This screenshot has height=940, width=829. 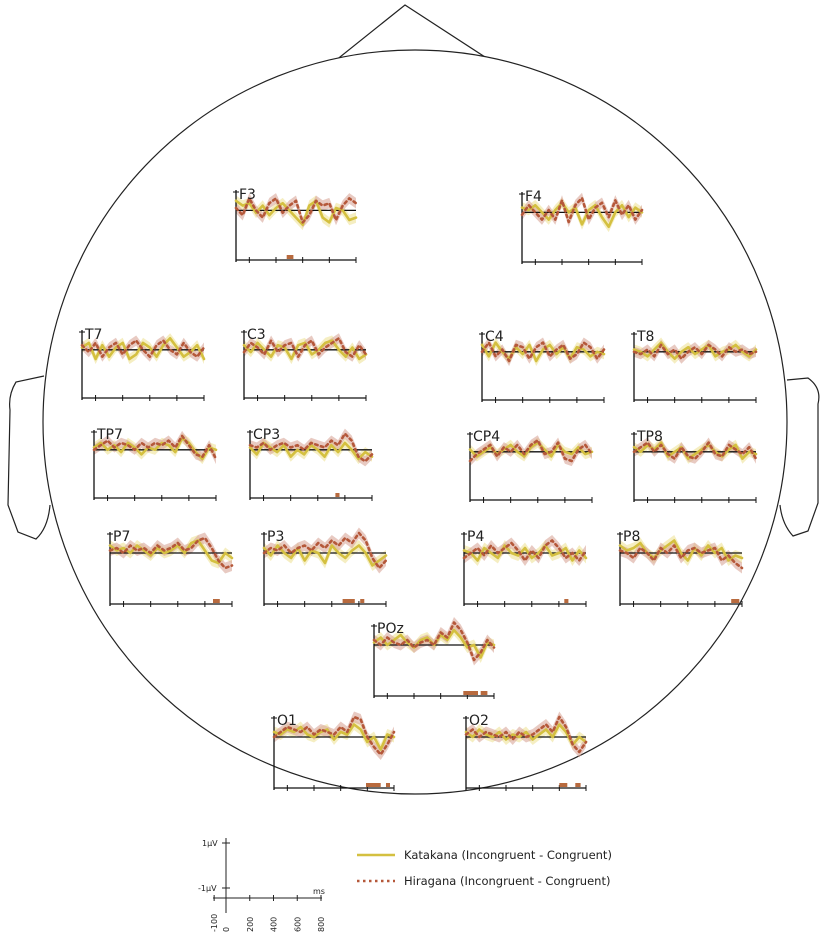 I want to click on electrode-label-o2: O2, so click(x=479, y=721).